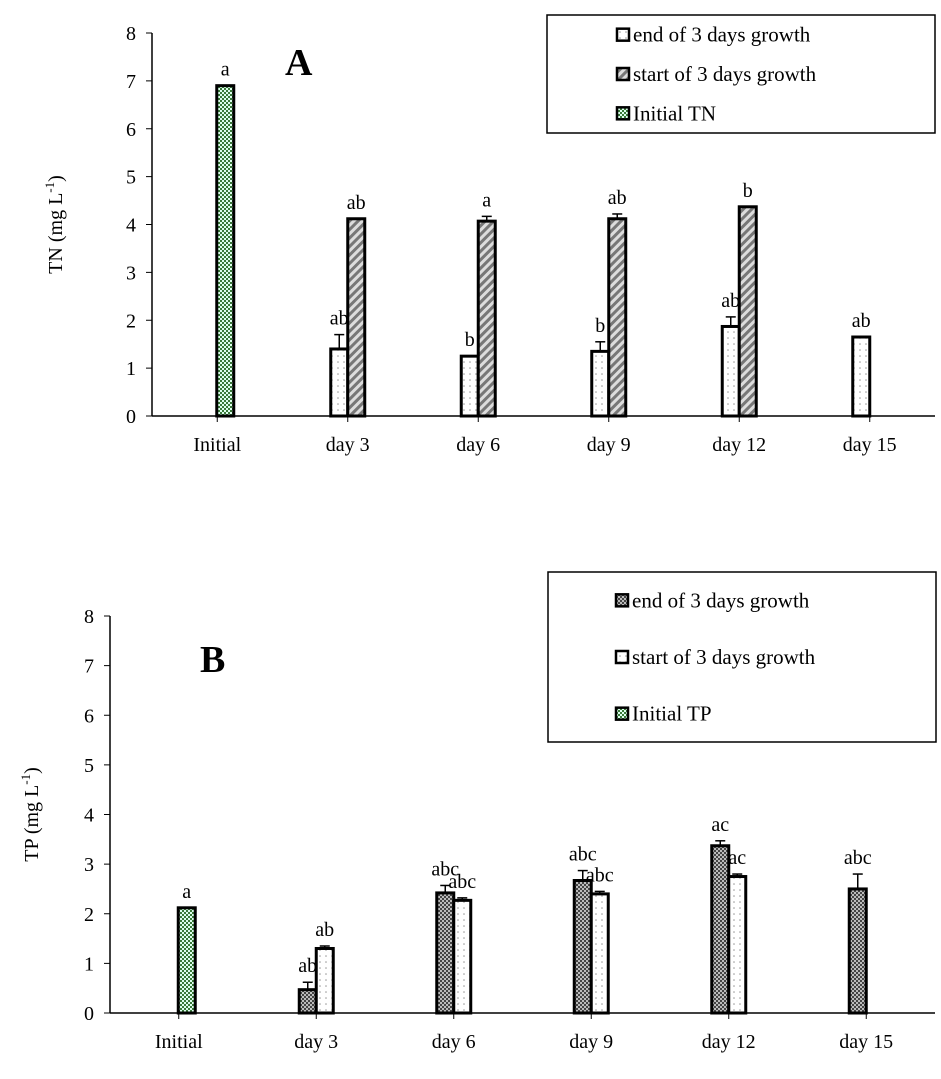  I want to click on panel-label-b: B, so click(212, 660).